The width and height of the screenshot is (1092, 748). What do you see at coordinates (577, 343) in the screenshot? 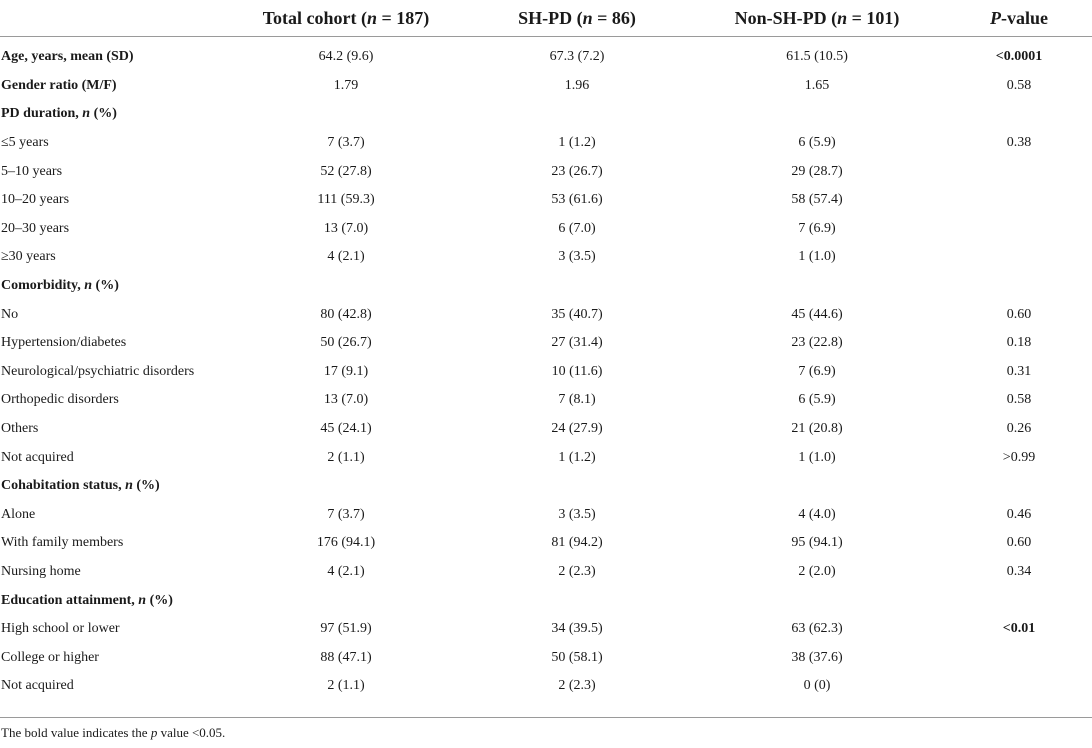
I see `sh-pd-cell: 27 (31.4)` at bounding box center [577, 343].